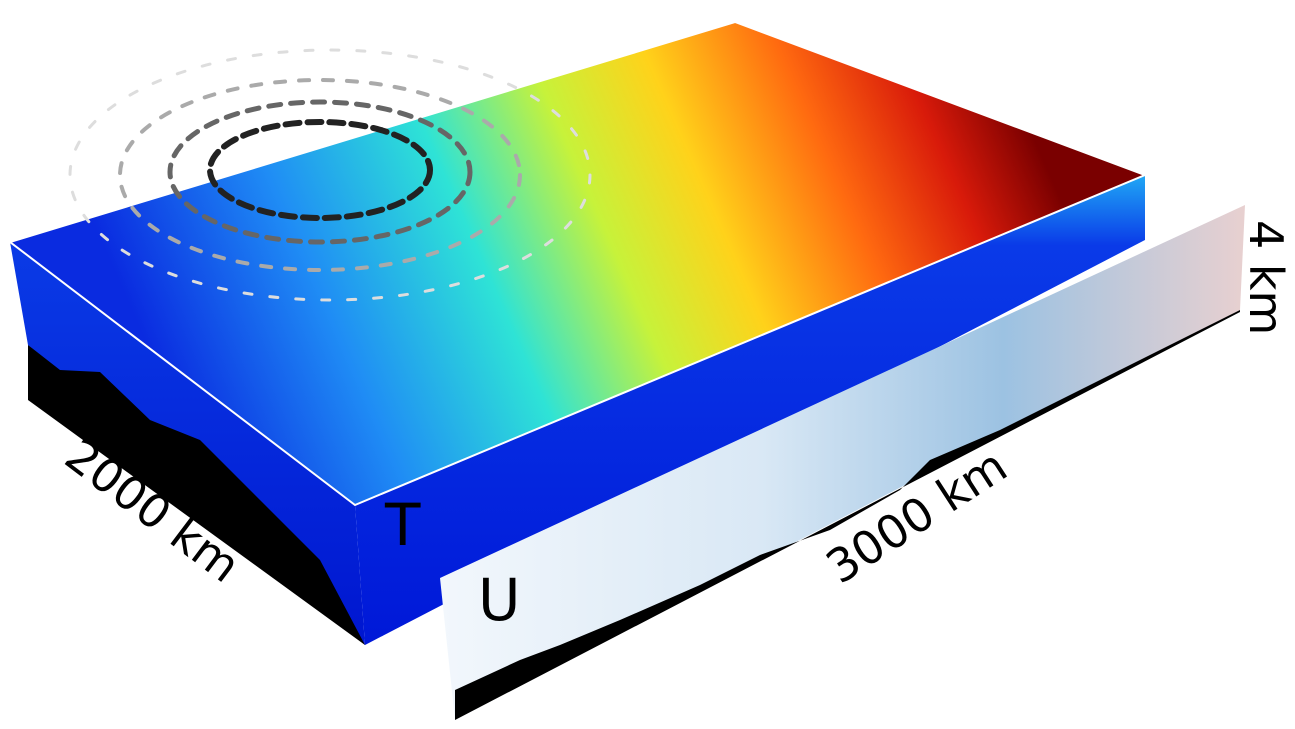 This screenshot has height=729, width=1295. I want to click on left-bathymetry, so click(196, 495).